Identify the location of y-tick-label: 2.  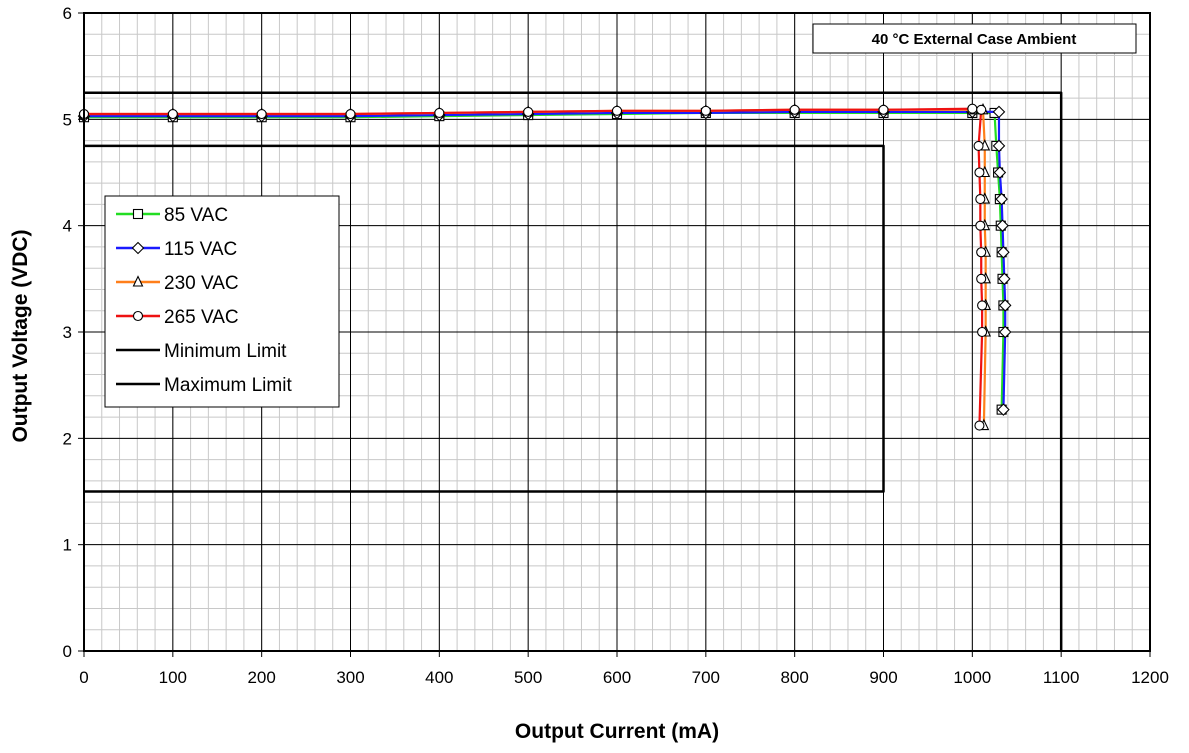
(67, 438).